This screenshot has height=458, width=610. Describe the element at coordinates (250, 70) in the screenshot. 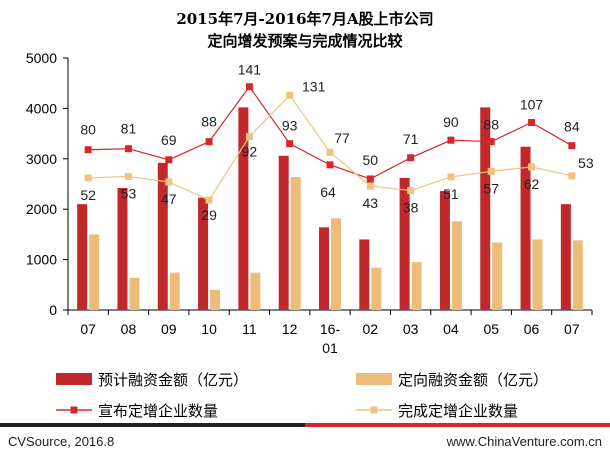

I see `label-announced: 141` at that location.